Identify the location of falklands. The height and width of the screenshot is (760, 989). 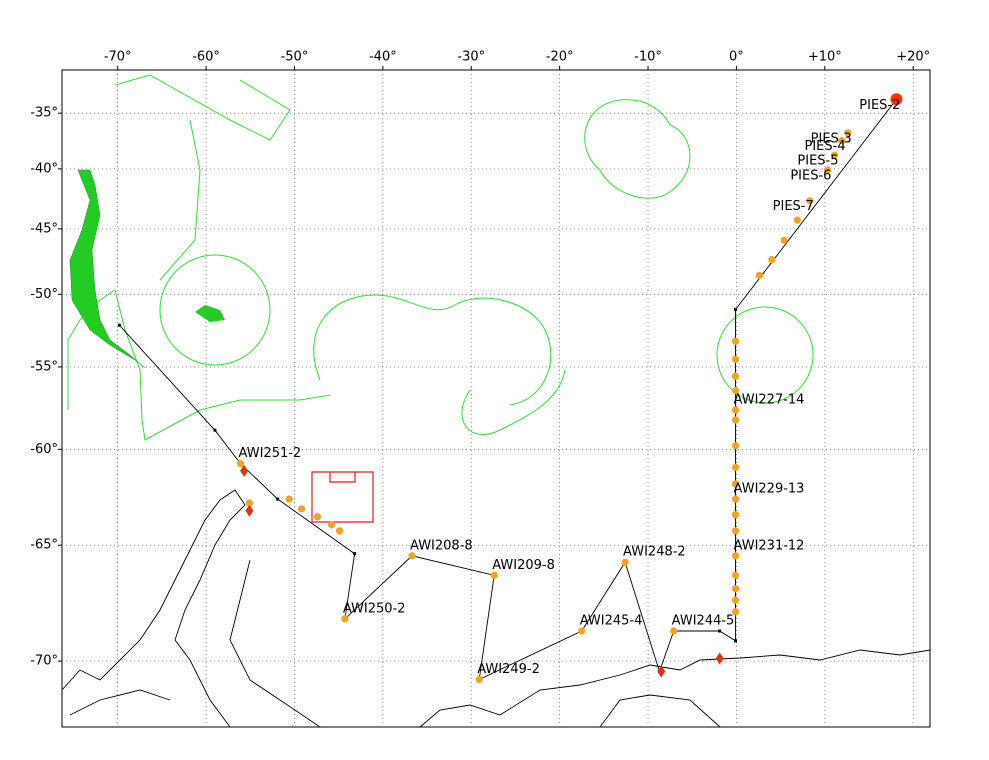
(210, 313).